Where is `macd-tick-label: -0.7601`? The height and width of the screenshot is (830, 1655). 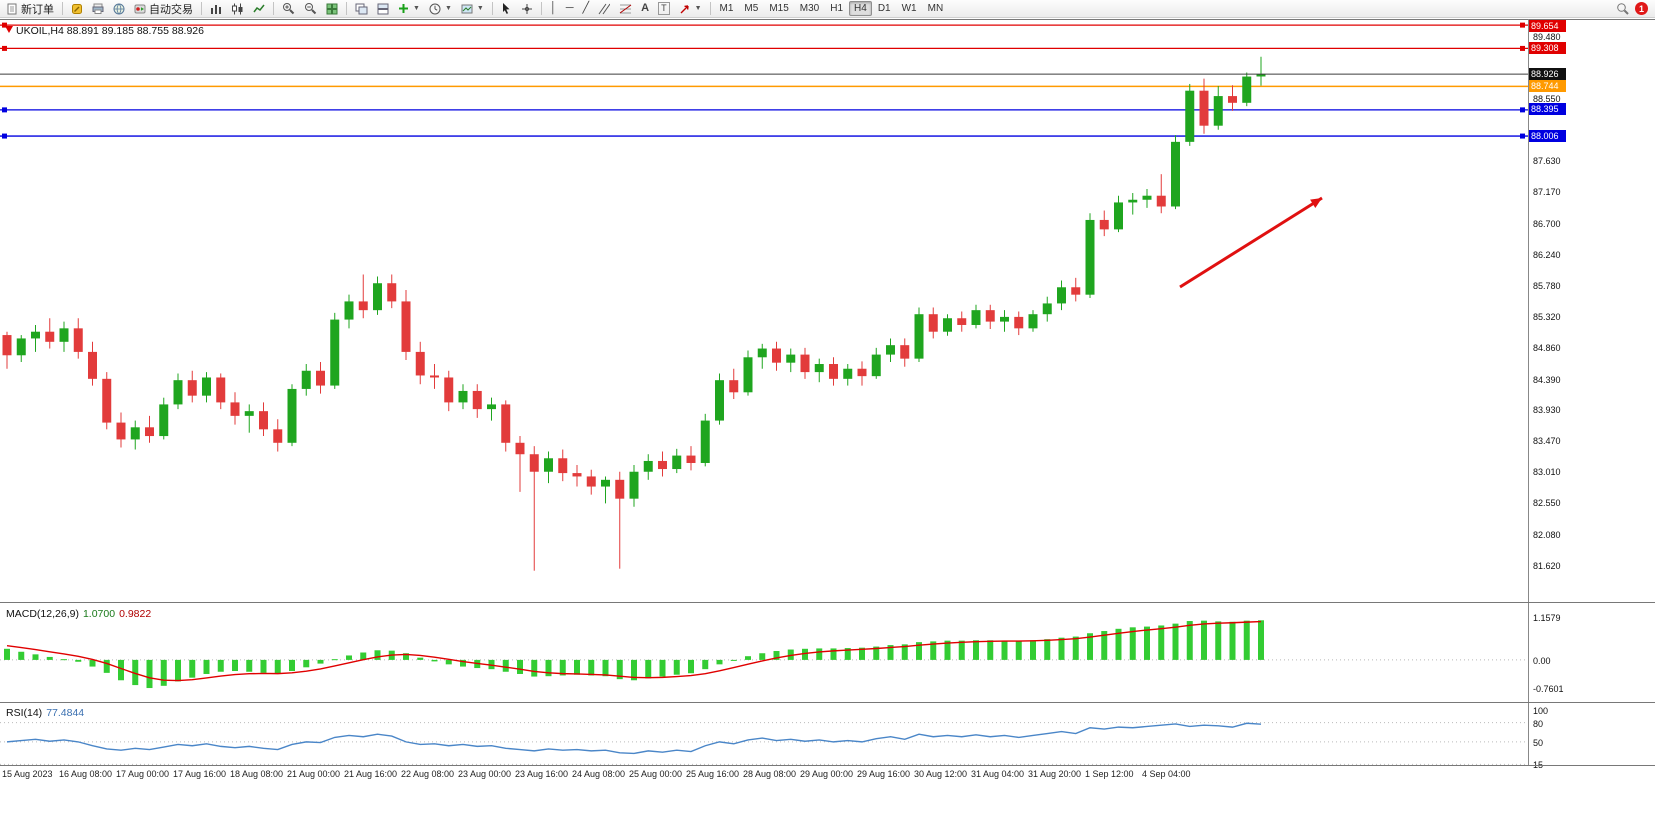 macd-tick-label: -0.7601 is located at coordinates (1548, 689).